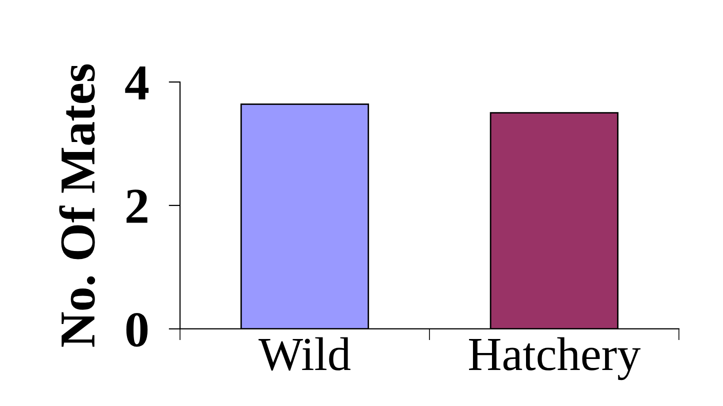 The image size is (723, 406). I want to click on x-tick-label: Hatchery, so click(555, 358).